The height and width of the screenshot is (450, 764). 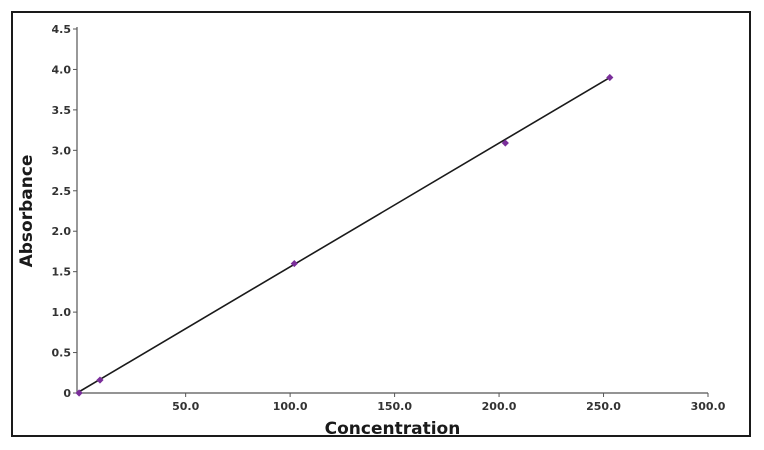 What do you see at coordinates (62, 231) in the screenshot?
I see `y-tick-label: 2.0` at bounding box center [62, 231].